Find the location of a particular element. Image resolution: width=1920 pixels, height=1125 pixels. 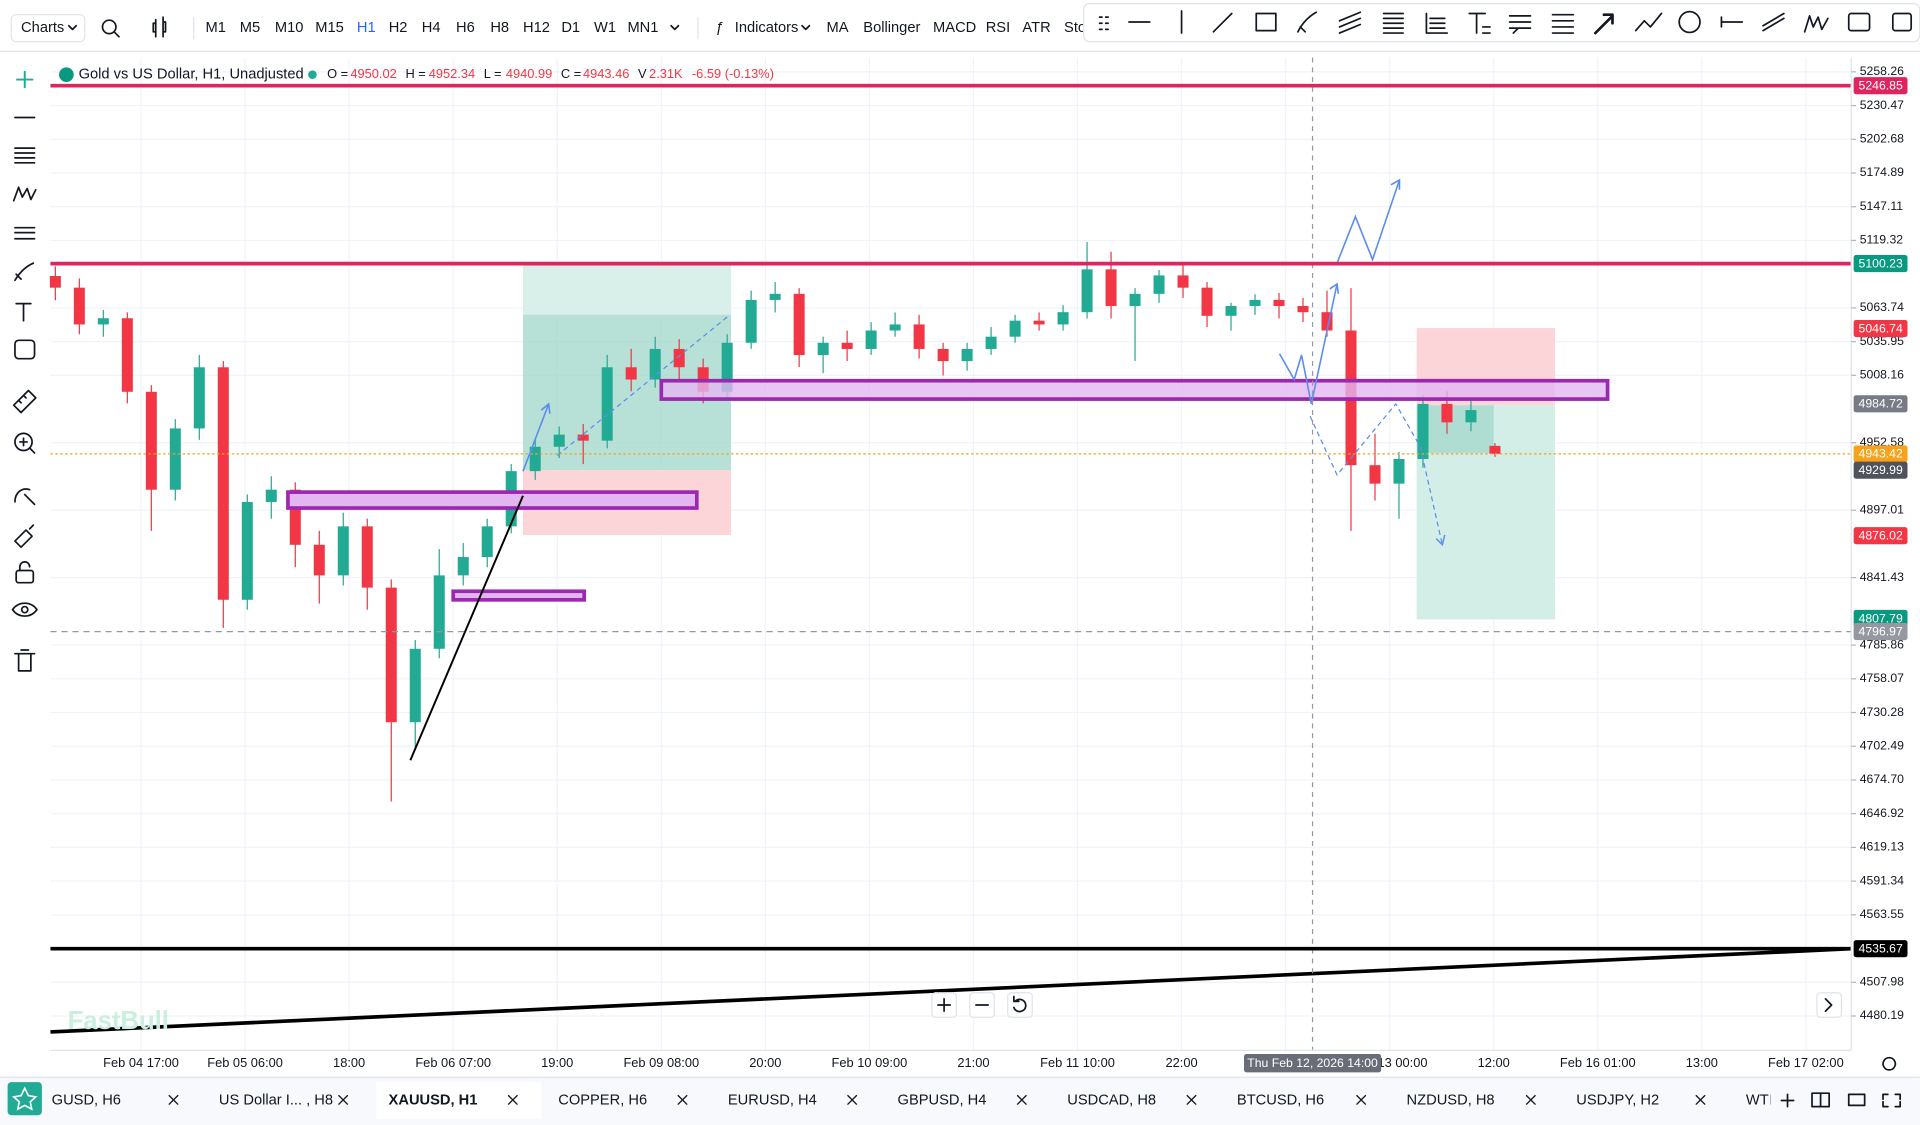

visibility-tool is located at coordinates (24, 609).